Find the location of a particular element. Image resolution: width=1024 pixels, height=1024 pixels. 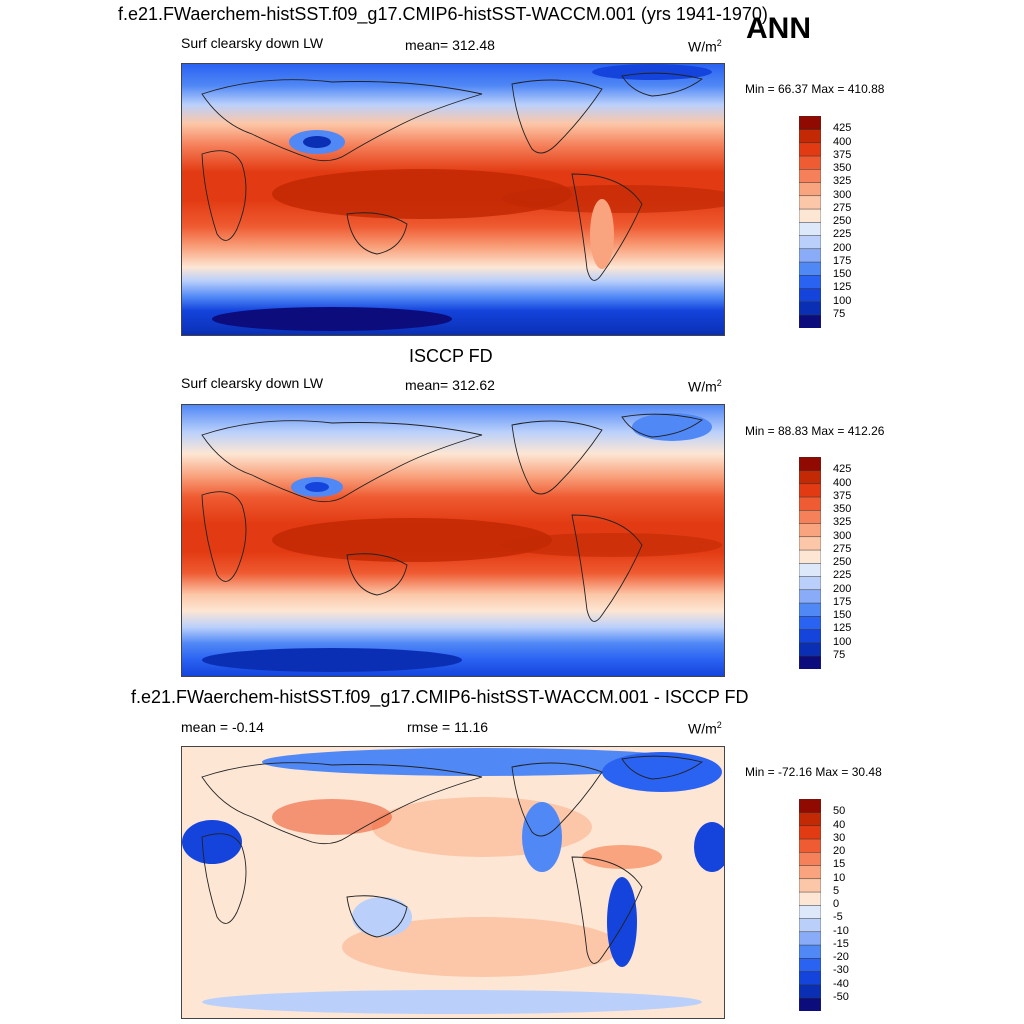

colorbar-tick-label: -20 is located at coordinates (841, 957).